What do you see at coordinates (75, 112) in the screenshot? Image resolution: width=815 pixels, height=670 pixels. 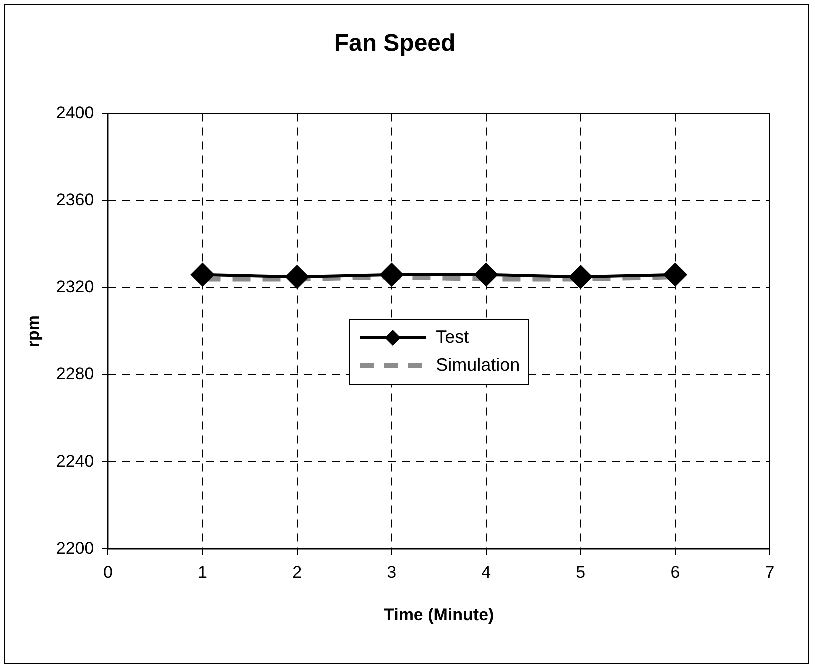 I see `y-tick-label: 2400` at bounding box center [75, 112].